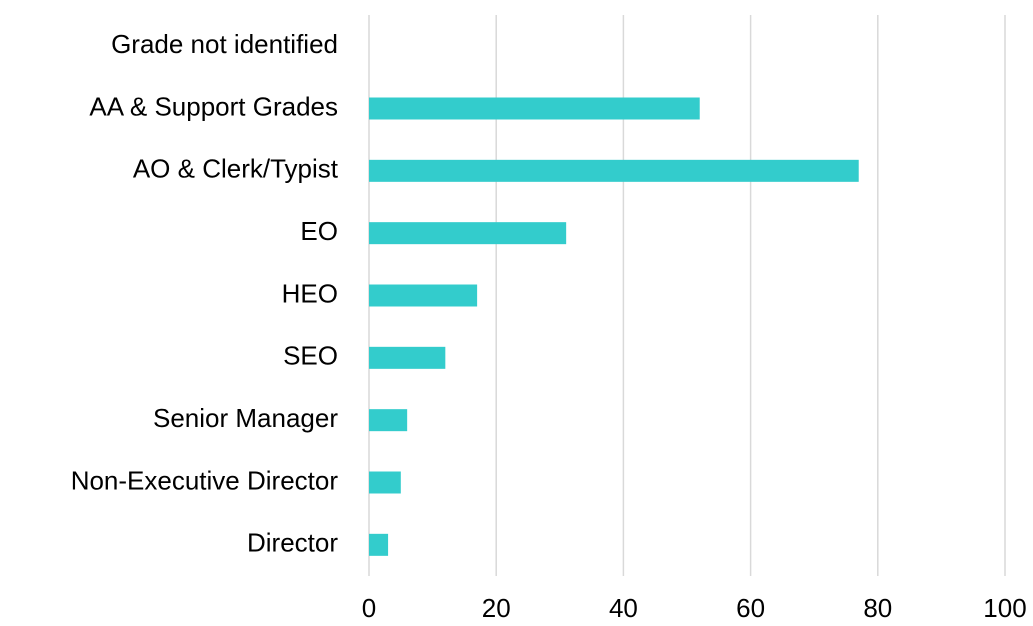 Image resolution: width=1033 pixels, height=626 pixels. What do you see at coordinates (496, 608) in the screenshot?
I see `x-tick-label: 20` at bounding box center [496, 608].